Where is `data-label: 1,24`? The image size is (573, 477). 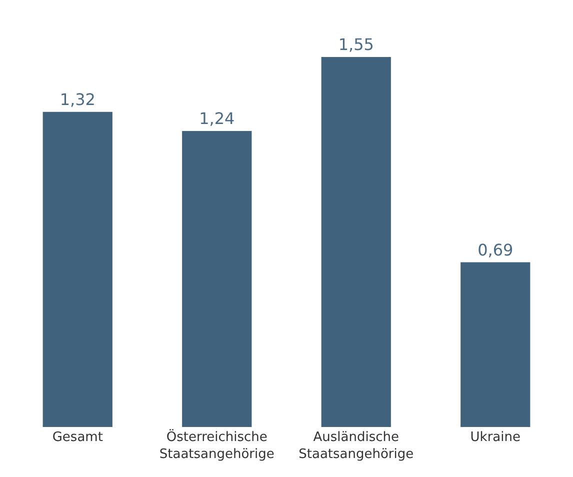
data-label: 1,24 is located at coordinates (217, 118).